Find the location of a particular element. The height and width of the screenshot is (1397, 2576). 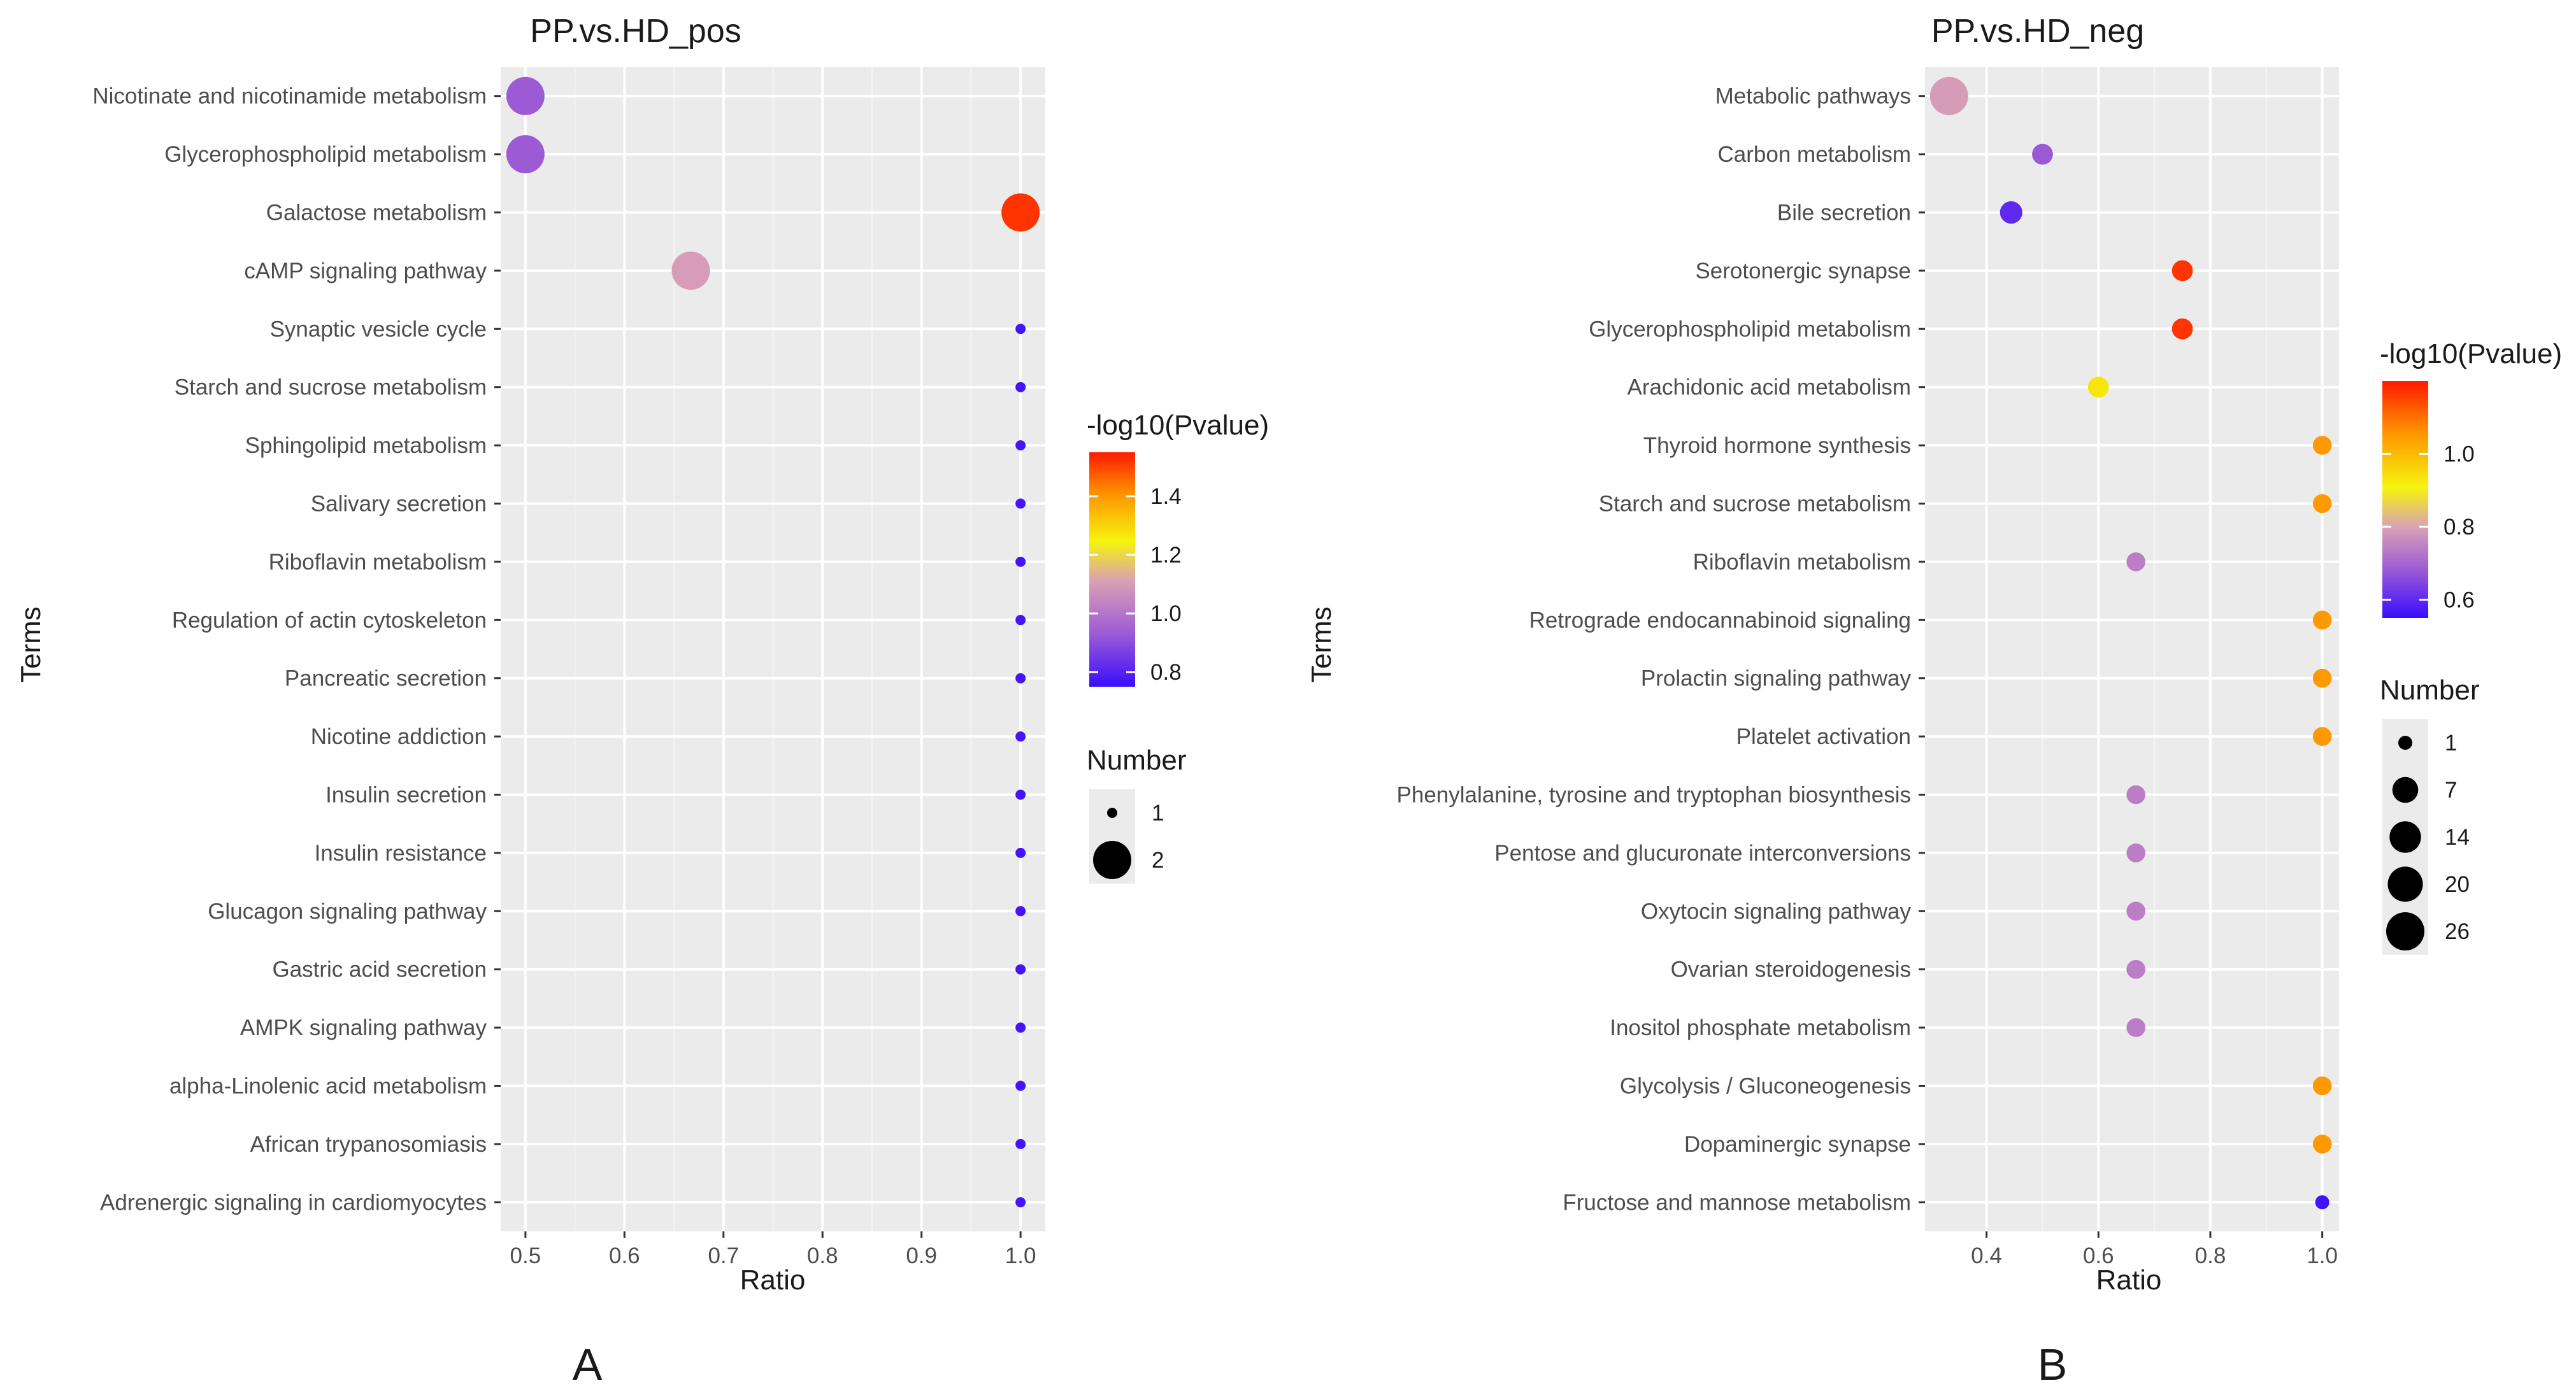

color-legend-ticks: 1.0 0.8 0.6 is located at coordinates (2428, 526).